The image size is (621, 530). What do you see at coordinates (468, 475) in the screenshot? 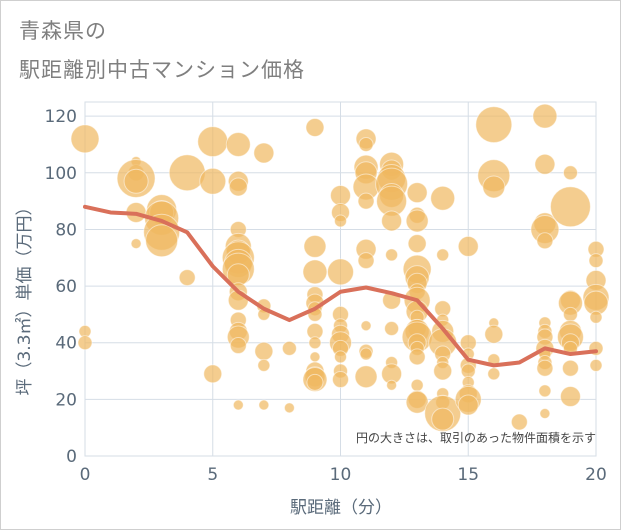
I see `x-tick-label: 15` at bounding box center [468, 475].